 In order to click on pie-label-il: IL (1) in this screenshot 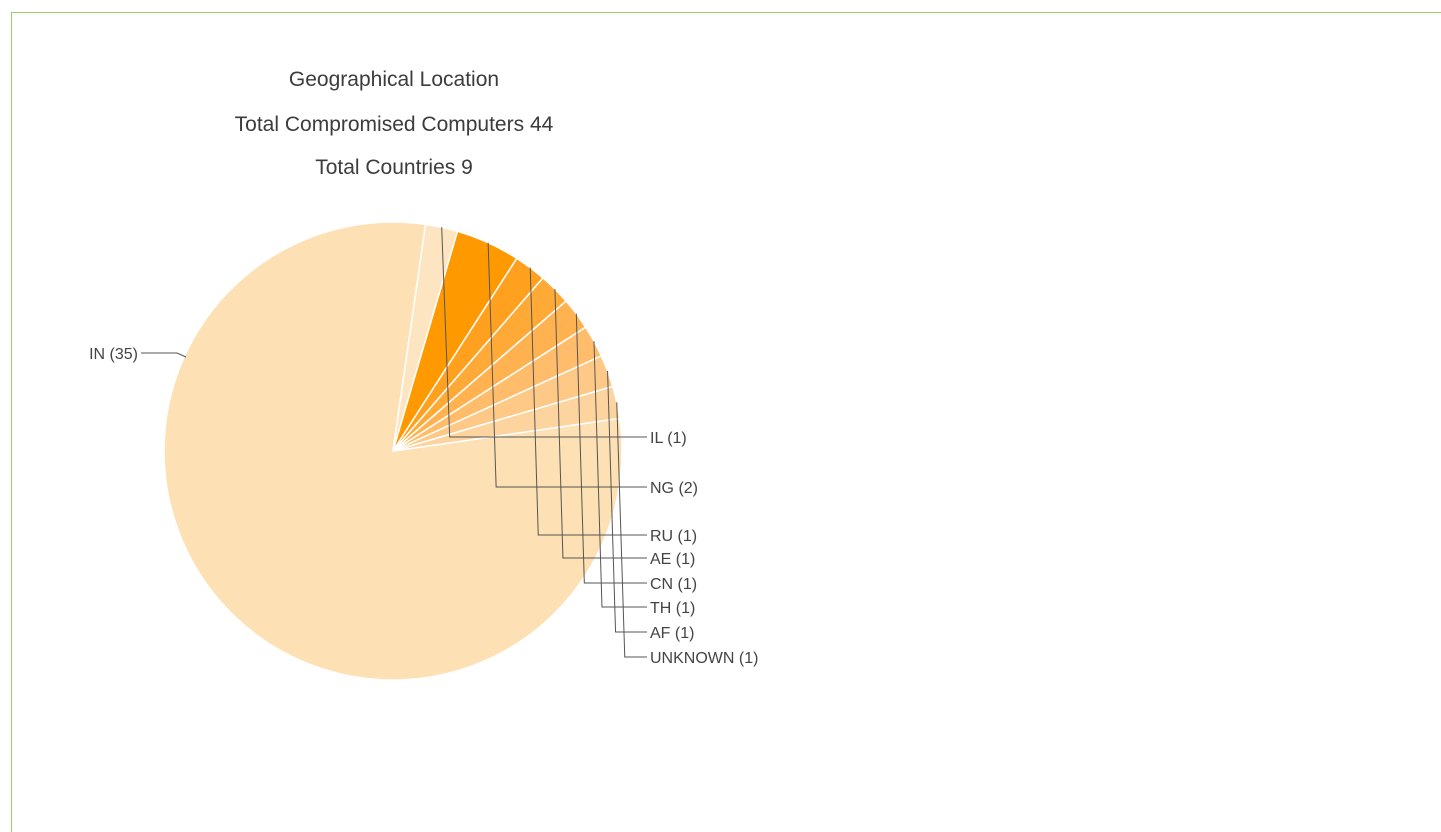, I will do `click(668, 438)`.